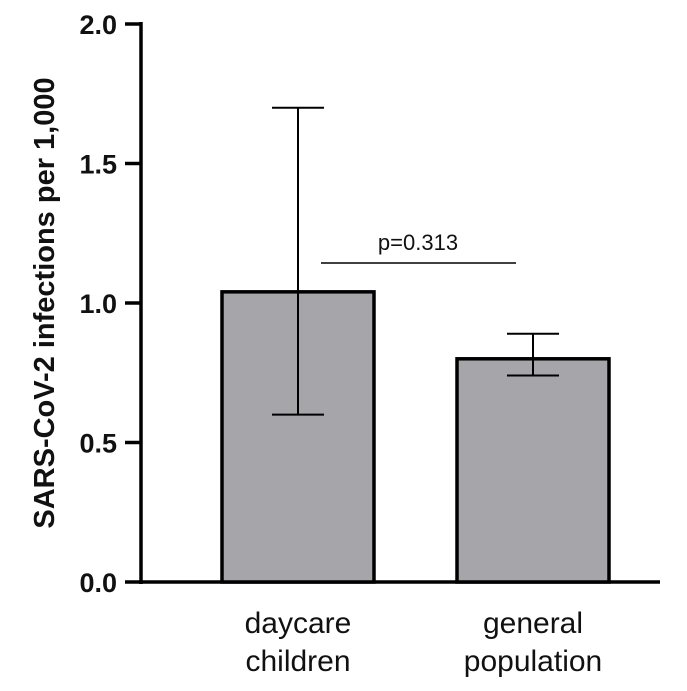 This screenshot has height=691, width=687. Describe the element at coordinates (533, 623) in the screenshot. I see `x-category-label-line: general` at that location.